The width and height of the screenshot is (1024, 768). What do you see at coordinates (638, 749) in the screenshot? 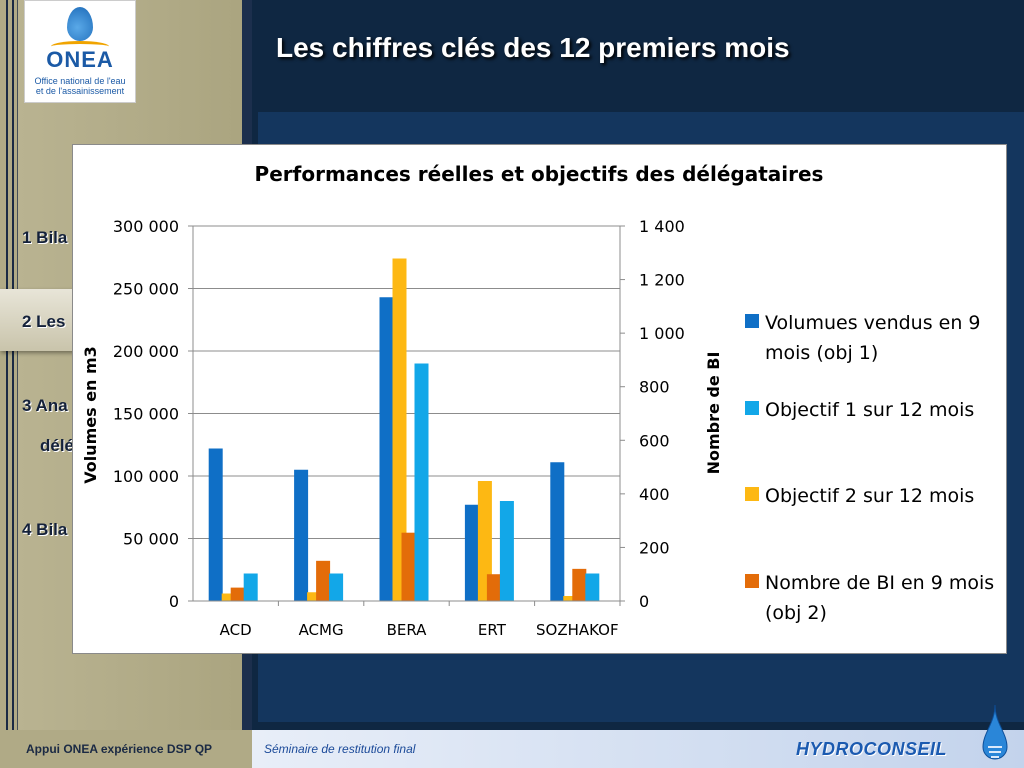
I see `footer-right-bg` at bounding box center [638, 749].